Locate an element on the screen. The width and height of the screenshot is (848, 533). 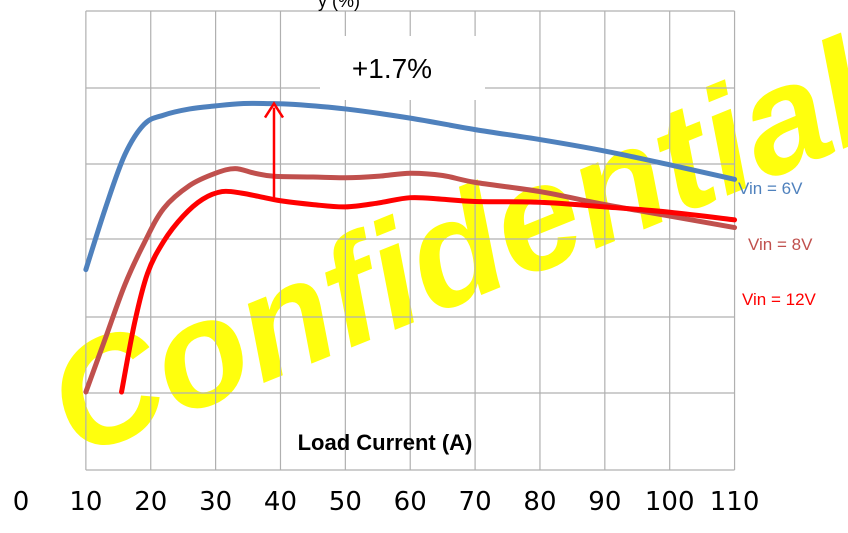
x-tick-70: 70 is located at coordinates (475, 502).